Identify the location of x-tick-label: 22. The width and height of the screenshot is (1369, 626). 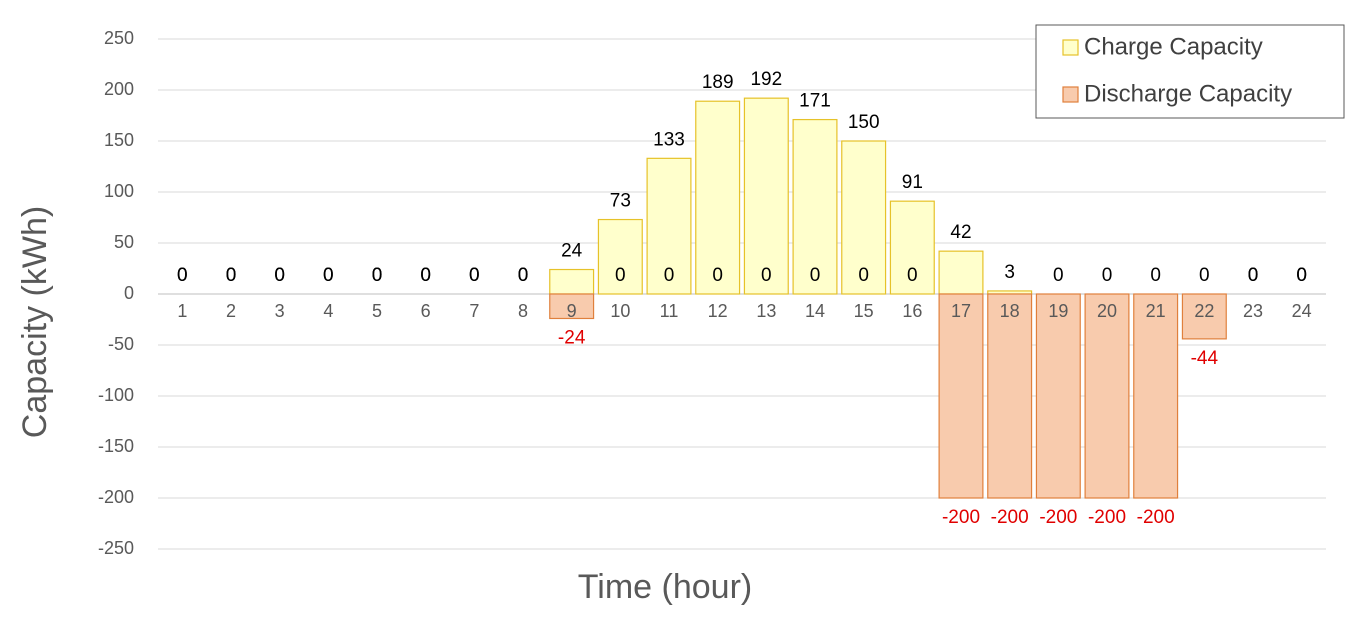
(1204, 311).